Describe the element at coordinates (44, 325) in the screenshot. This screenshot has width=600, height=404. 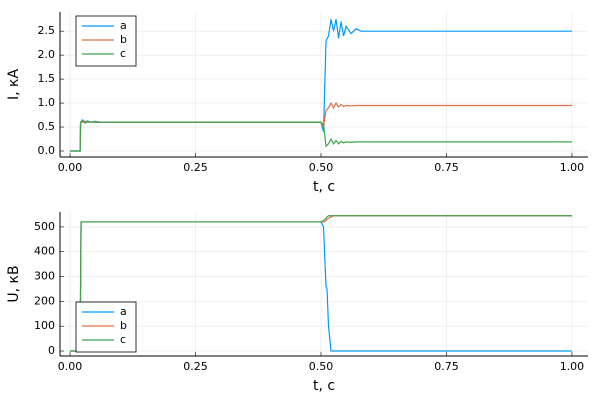
I see `y-tick-label: 100` at that location.